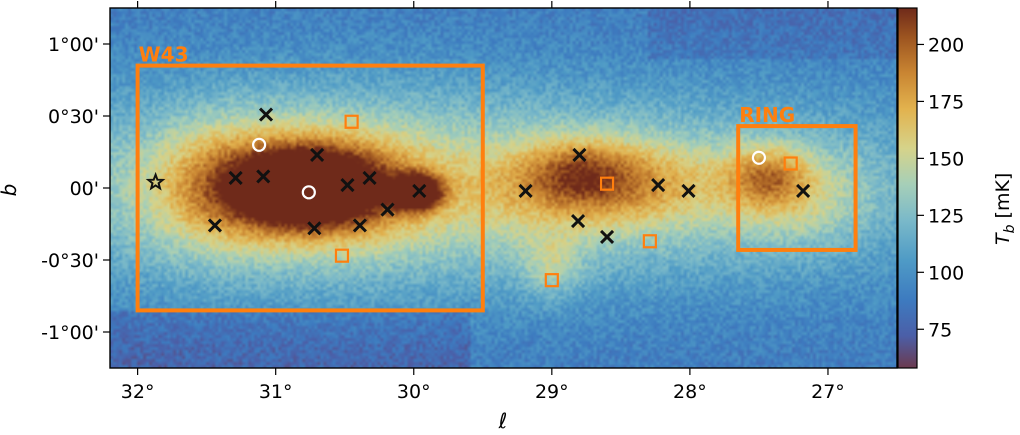 The height and width of the screenshot is (435, 1020). I want to click on colorbar-tick-label: 200, so click(946, 45).